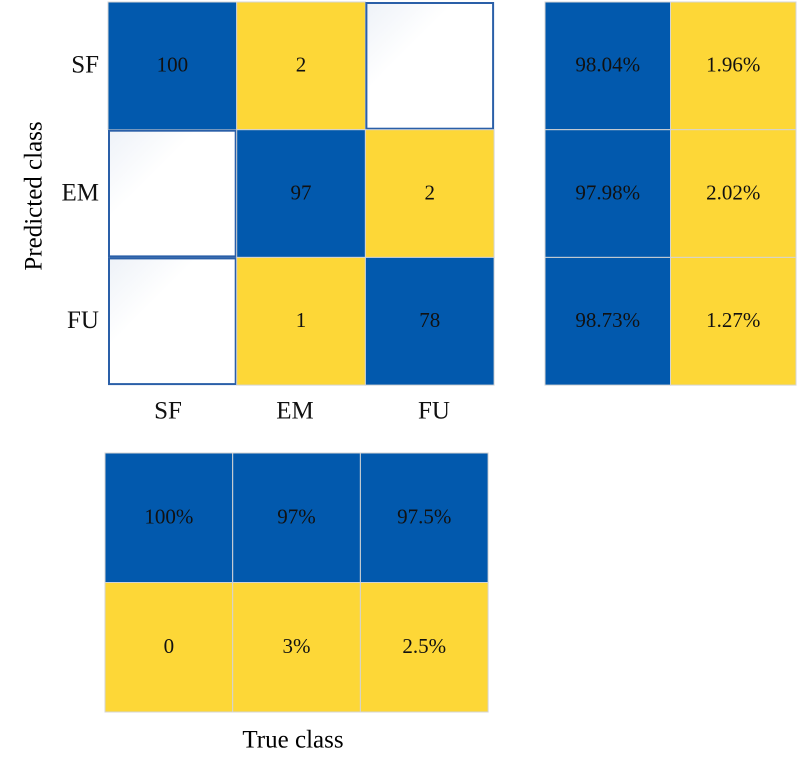 The height and width of the screenshot is (759, 800). I want to click on row-summary-label: 97.98%, so click(607, 192).